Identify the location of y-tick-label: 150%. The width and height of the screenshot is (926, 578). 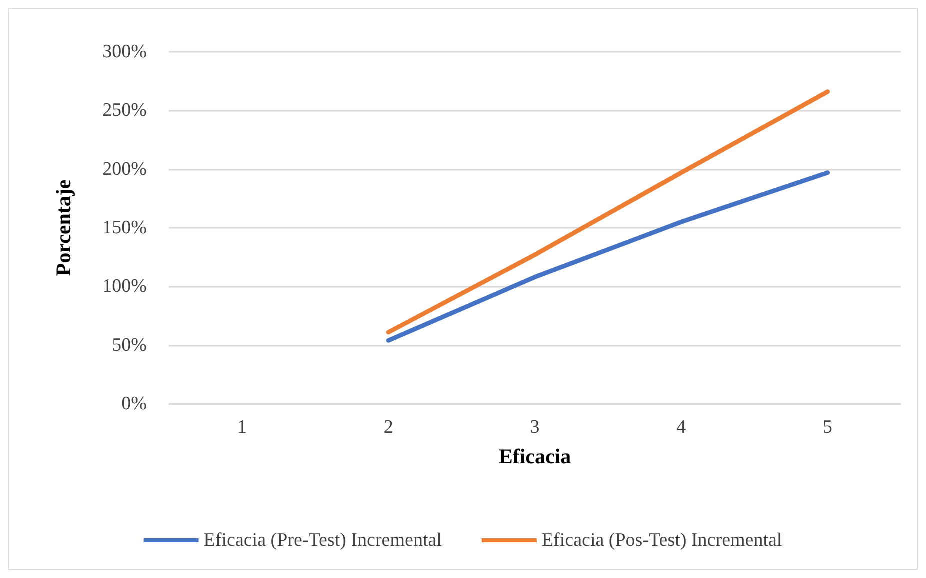
(125, 228).